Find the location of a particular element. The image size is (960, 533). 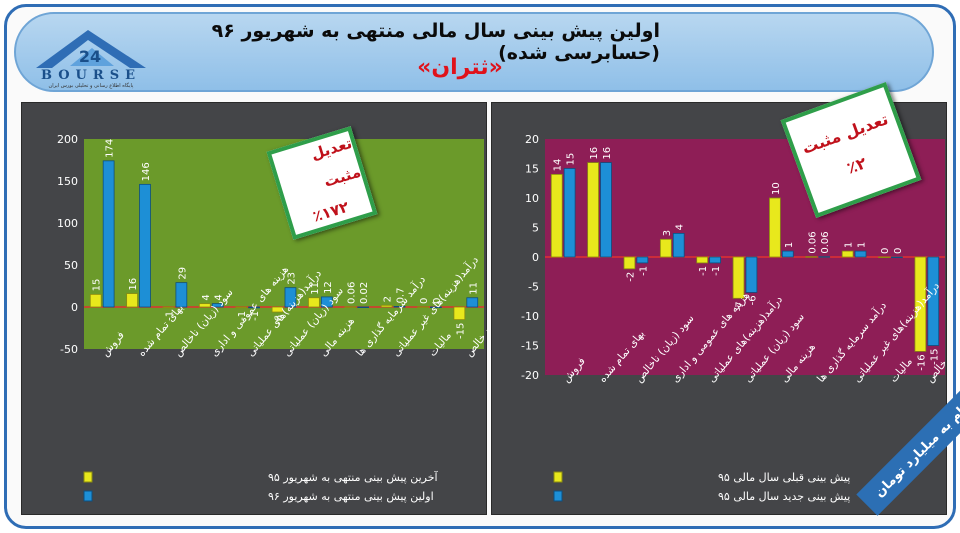

data-label: 2 is located at coordinates (388, 299).